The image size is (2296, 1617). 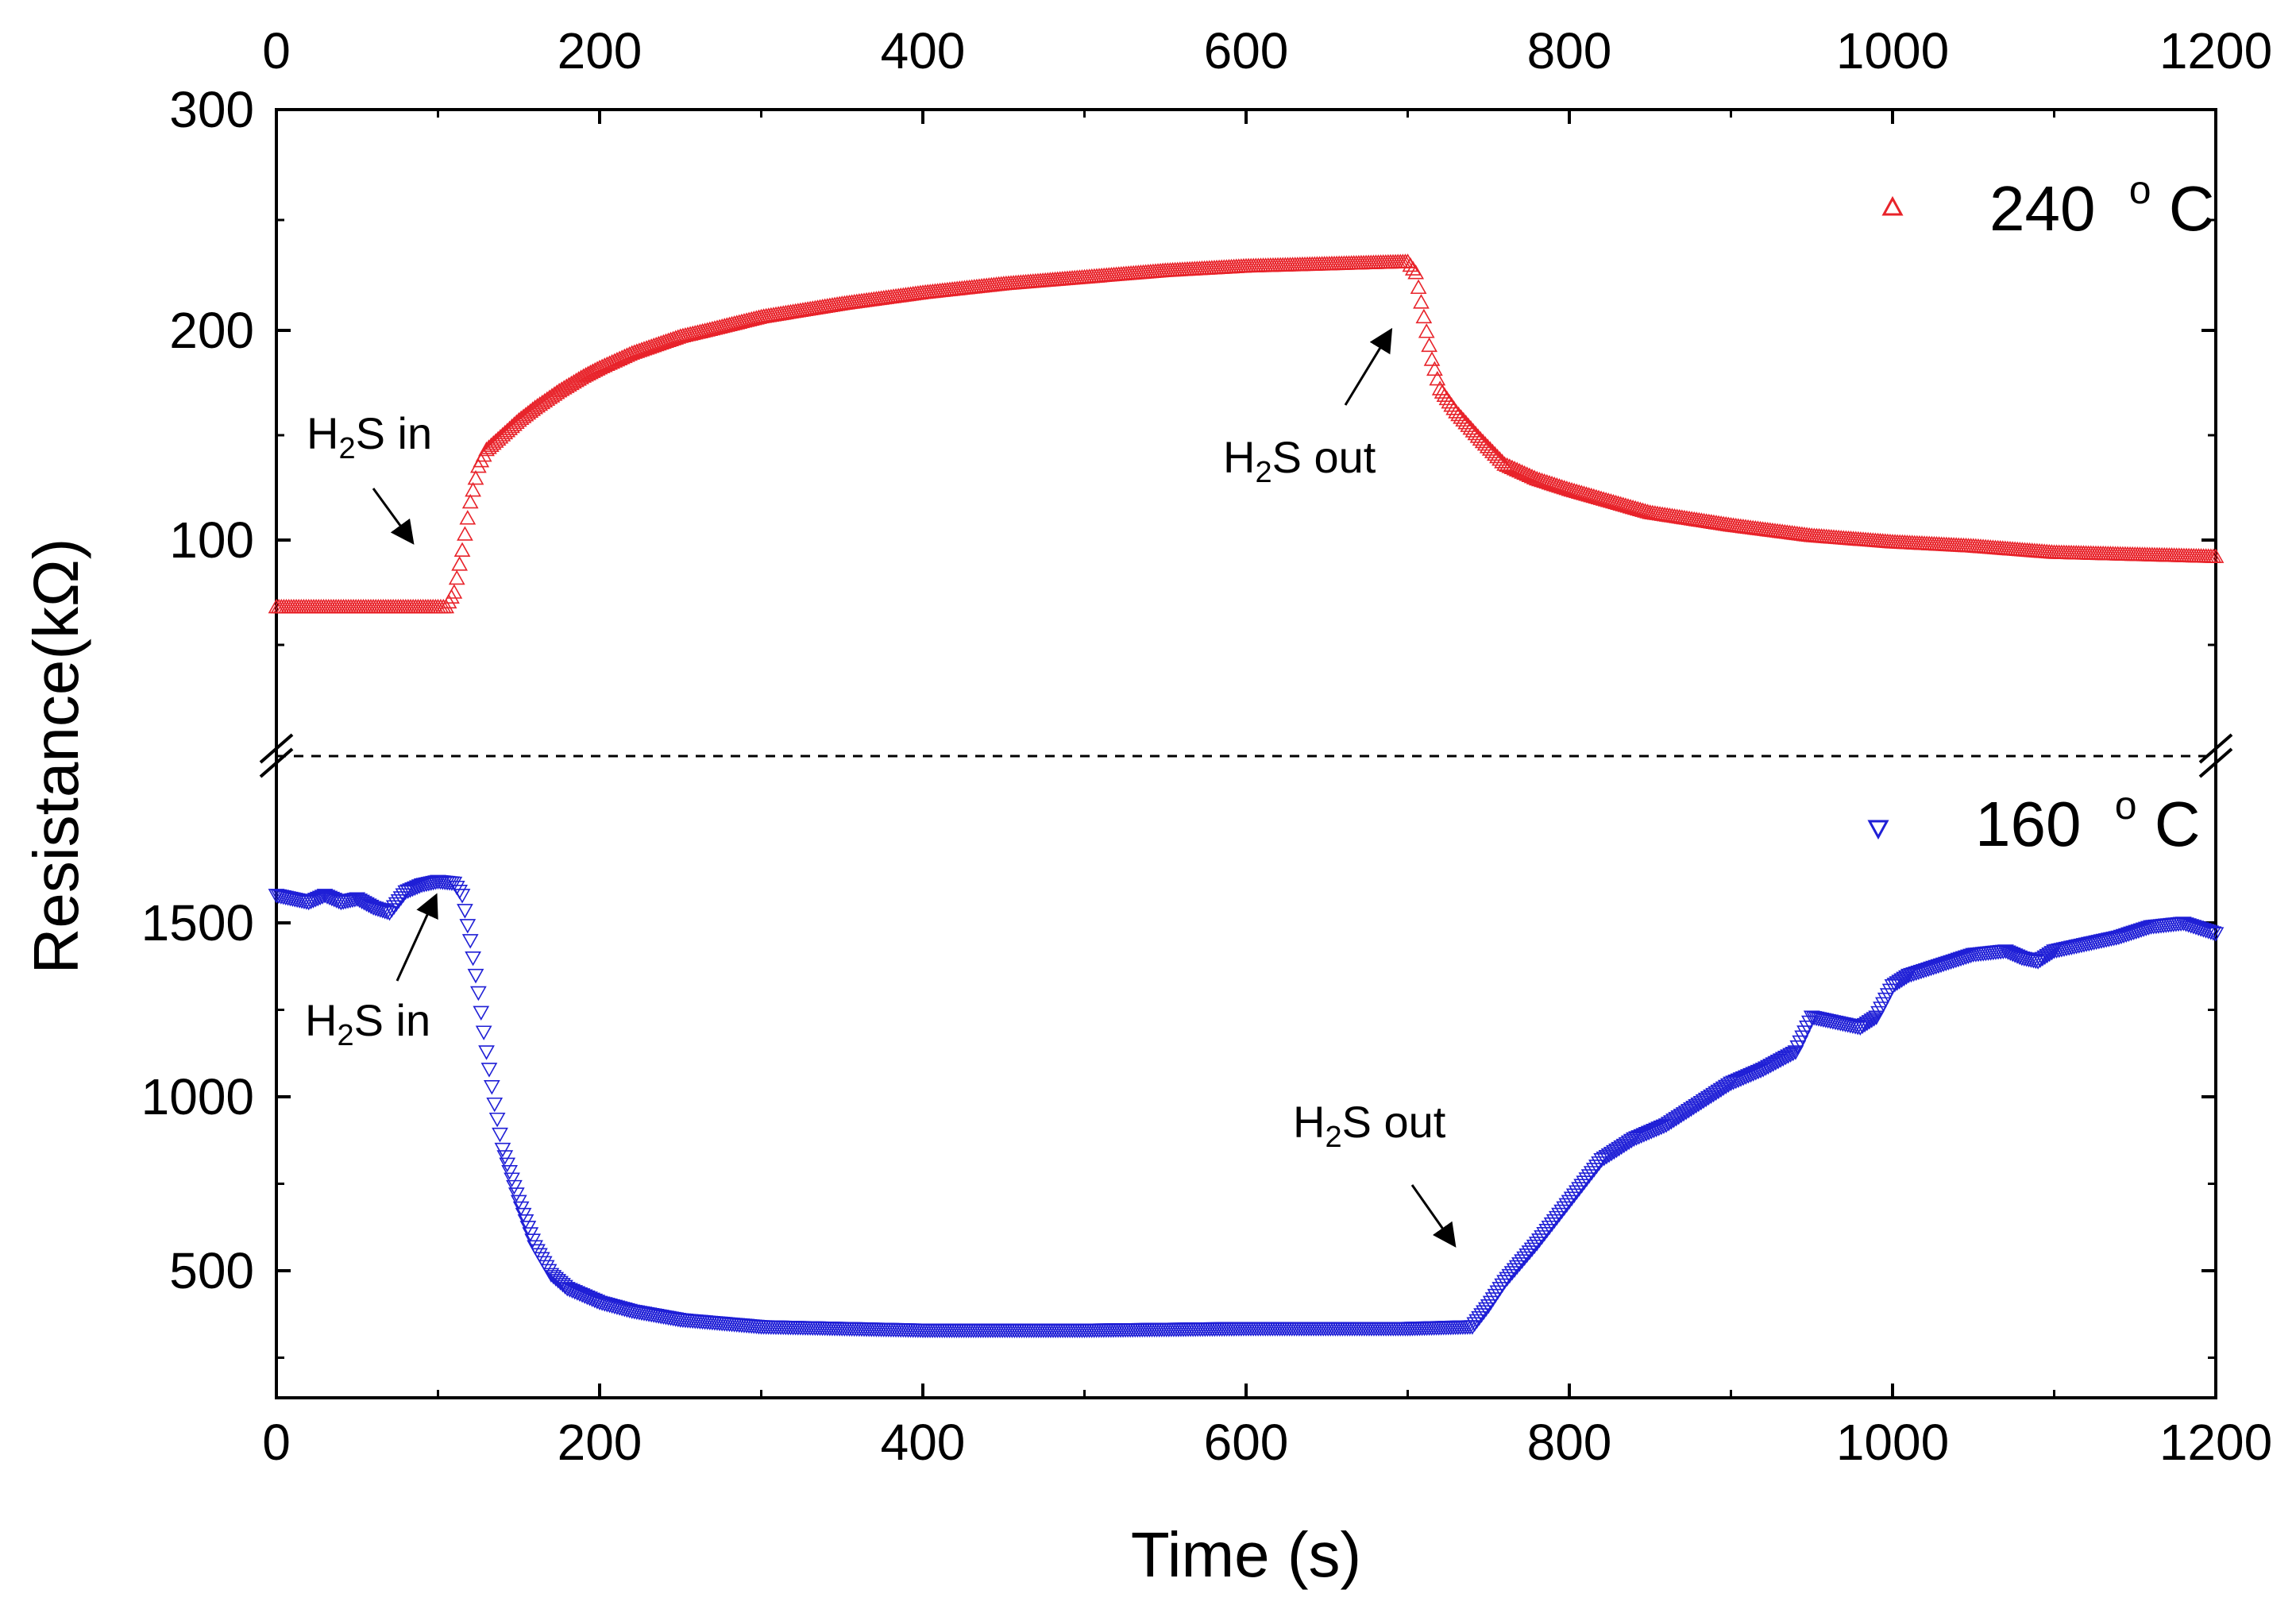 I want to click on x-tick-label-bottom: 1000, so click(x=1892, y=1442).